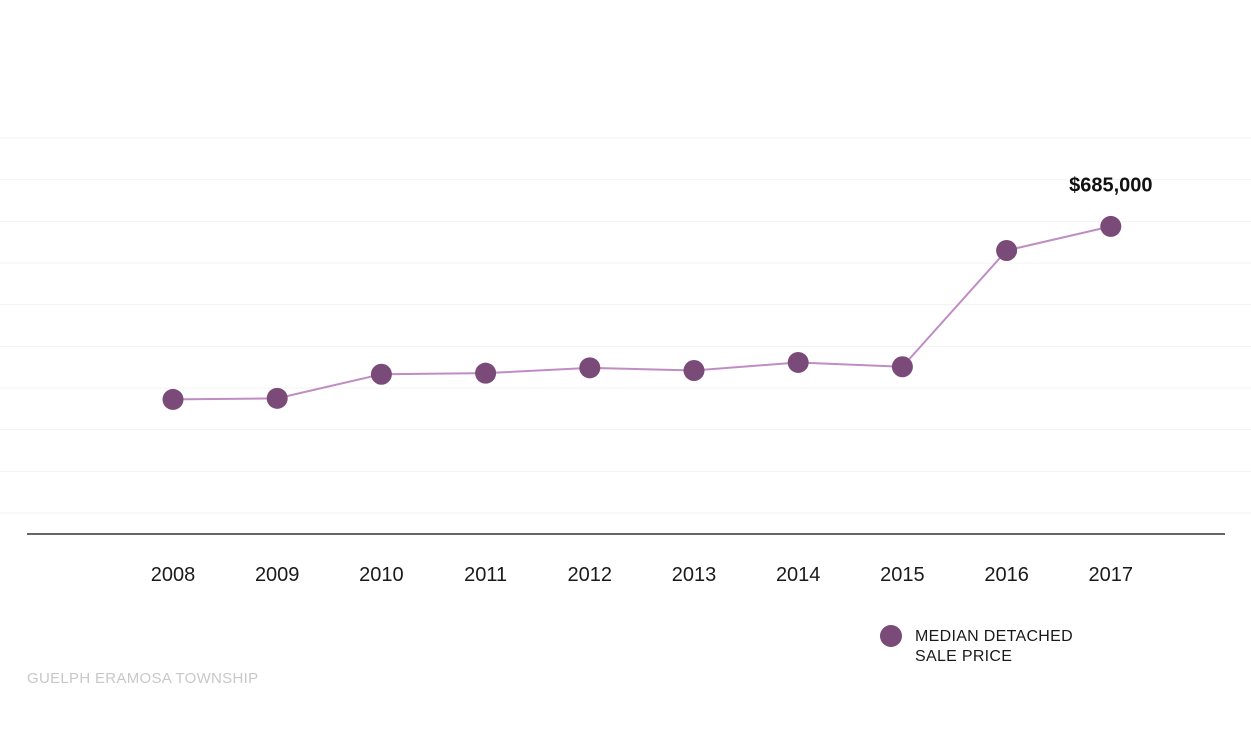  Describe the element at coordinates (642, 575) in the screenshot. I see `x-tick-labels: 2008 2009 2010 2011 2012 2013 2014 2015 2016 2017` at that location.